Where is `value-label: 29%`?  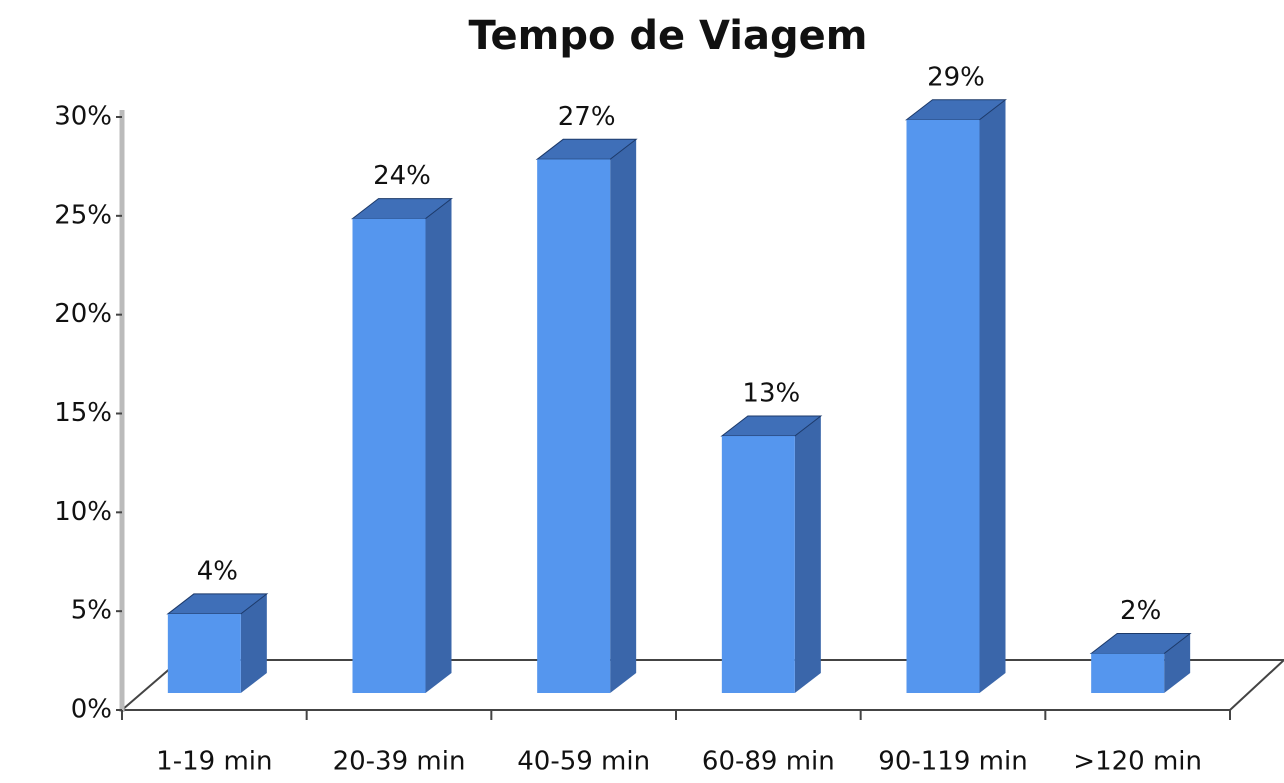
value-label: 29% is located at coordinates (956, 77).